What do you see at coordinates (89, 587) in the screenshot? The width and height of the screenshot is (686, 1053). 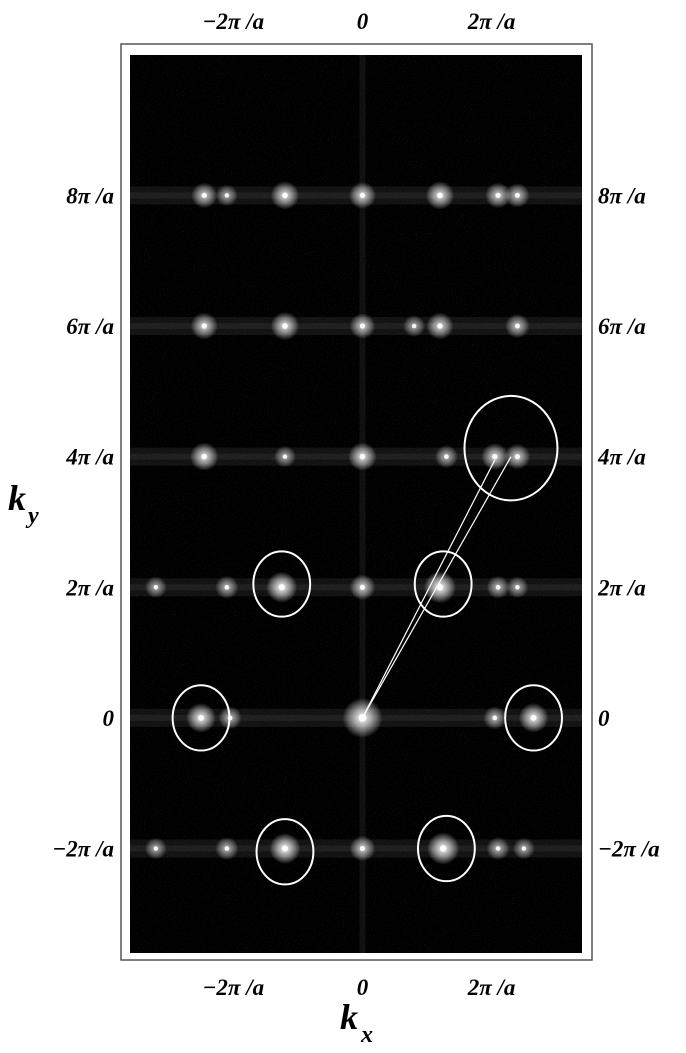 I see `y-tick-label-left: 2π /a` at bounding box center [89, 587].